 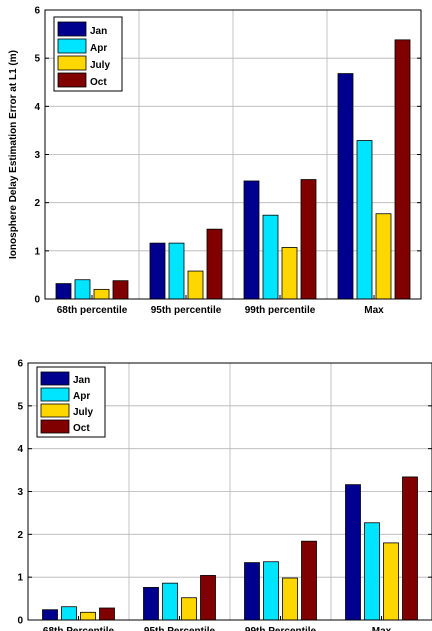 What do you see at coordinates (281, 628) in the screenshot?
I see `x-tick-label: 99th Percentile` at bounding box center [281, 628].